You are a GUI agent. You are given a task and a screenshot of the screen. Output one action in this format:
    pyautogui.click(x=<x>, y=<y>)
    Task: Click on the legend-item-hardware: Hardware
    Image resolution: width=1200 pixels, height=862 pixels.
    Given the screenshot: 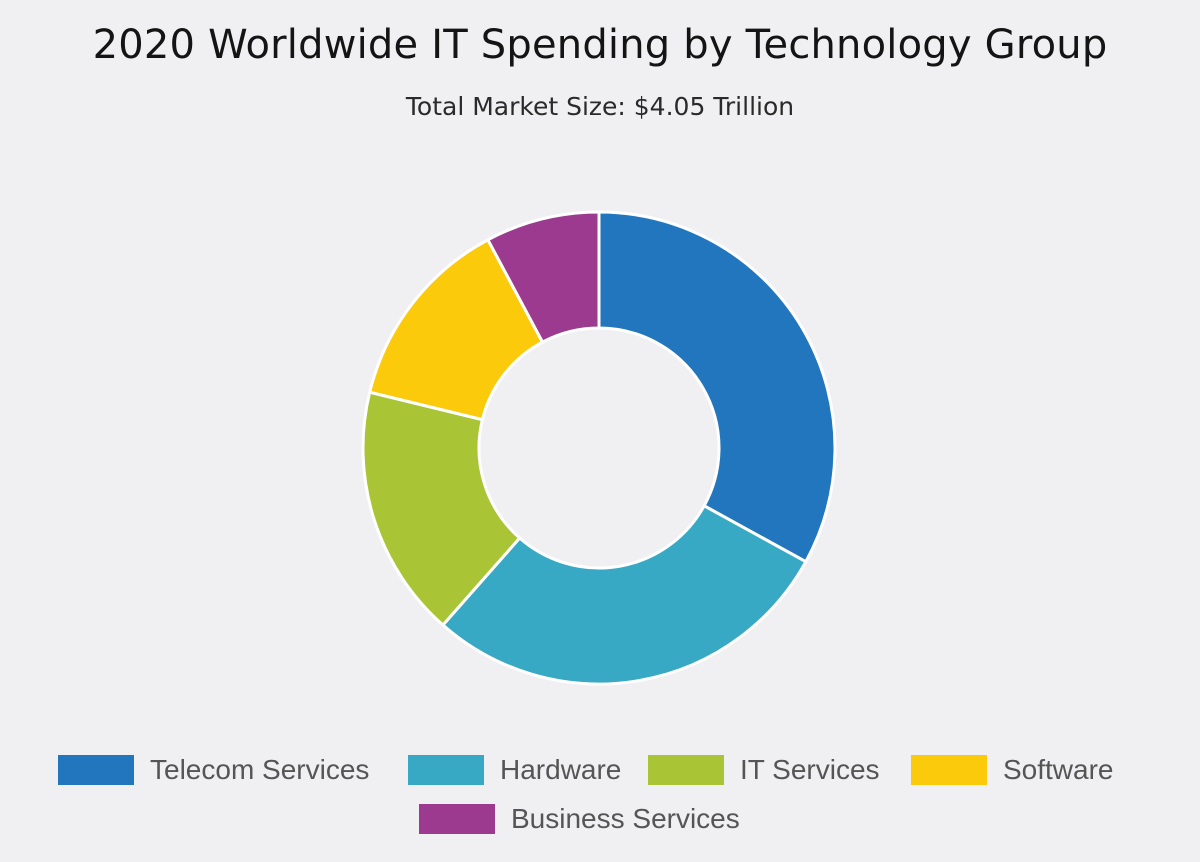 What is the action you would take?
    pyautogui.click(x=514, y=770)
    